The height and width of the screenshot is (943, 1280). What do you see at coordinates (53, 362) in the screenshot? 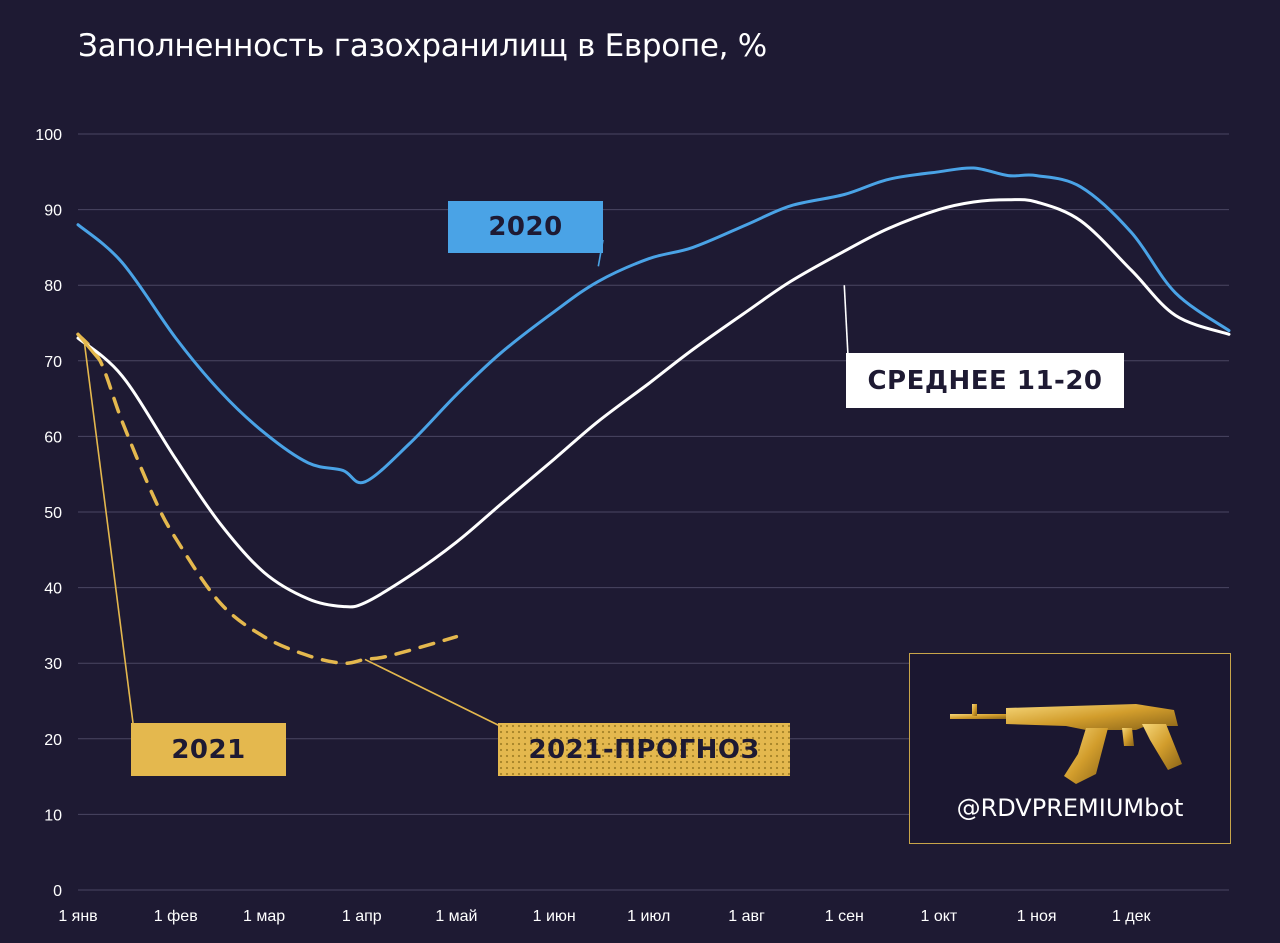
I see `y-tick-label: 70` at bounding box center [53, 362].